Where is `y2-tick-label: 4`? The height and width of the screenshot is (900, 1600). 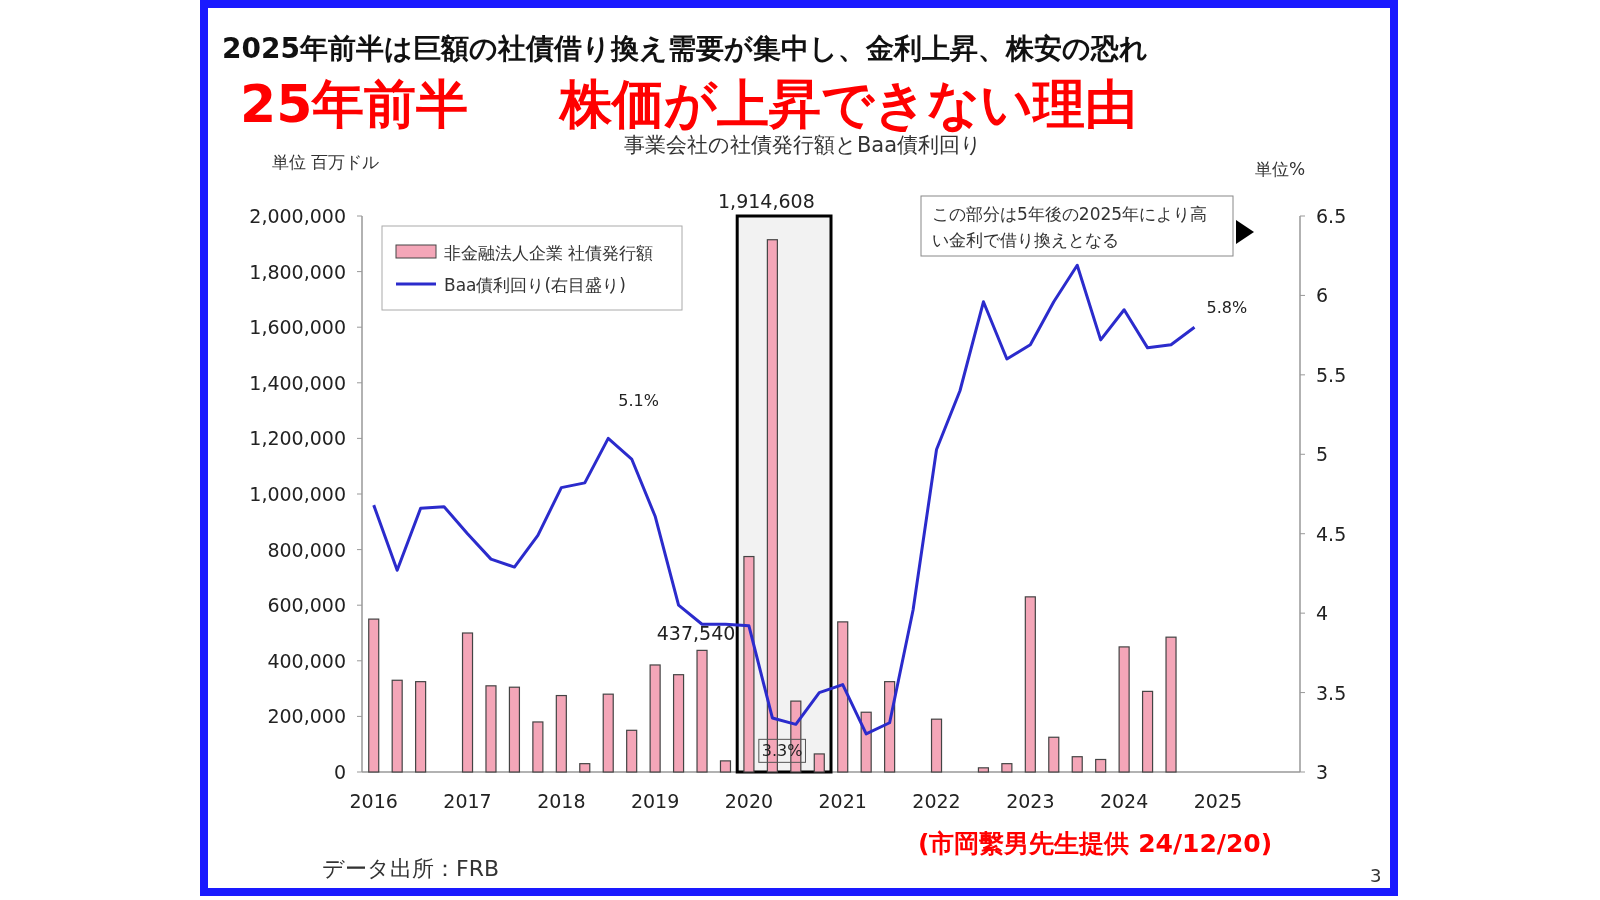 y2-tick-label: 4 is located at coordinates (1322, 613).